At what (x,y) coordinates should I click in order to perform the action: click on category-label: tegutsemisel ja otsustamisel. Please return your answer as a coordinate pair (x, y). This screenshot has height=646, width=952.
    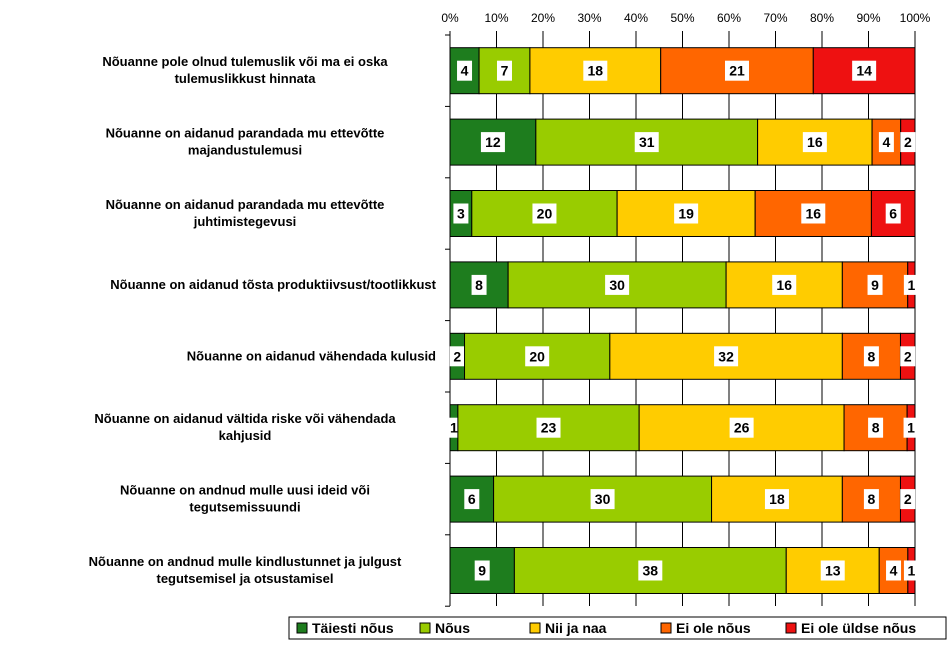
    Looking at the image, I should click on (244, 578).